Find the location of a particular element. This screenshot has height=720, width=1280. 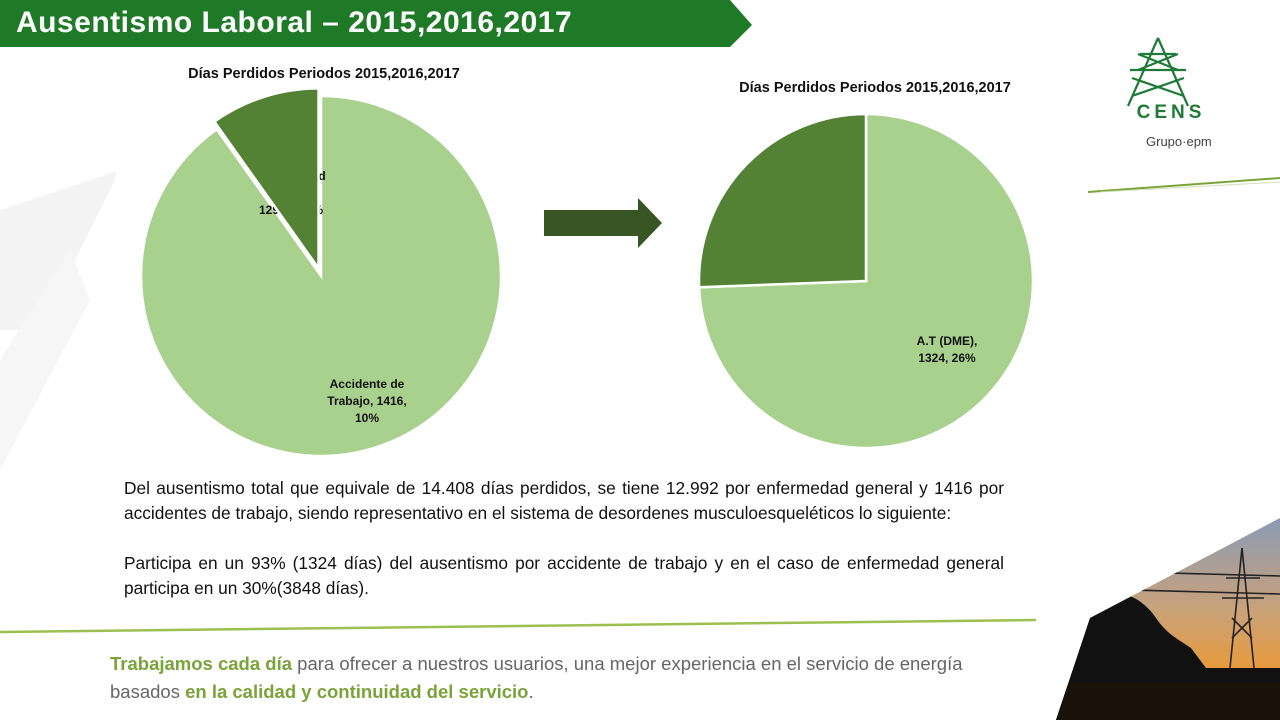

slice-label: Accidente de Trabajo, 1416, 10% is located at coordinates (366, 401).